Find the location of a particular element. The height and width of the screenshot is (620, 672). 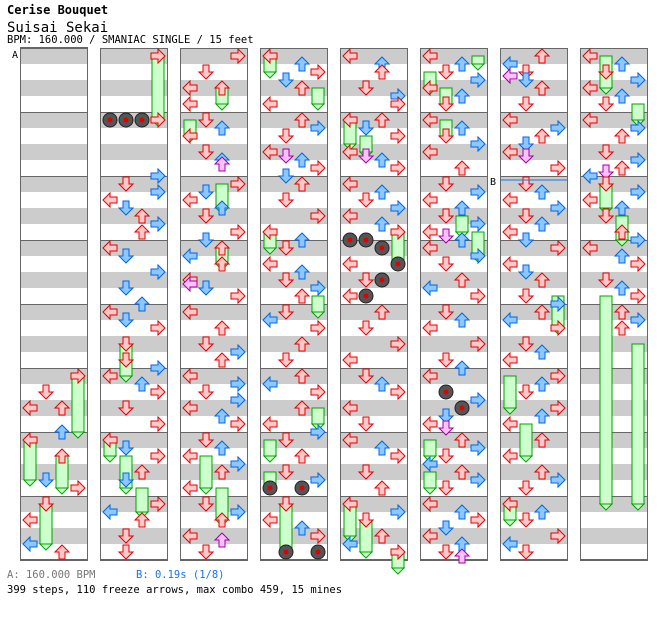

column-border is located at coordinates (454, 304).